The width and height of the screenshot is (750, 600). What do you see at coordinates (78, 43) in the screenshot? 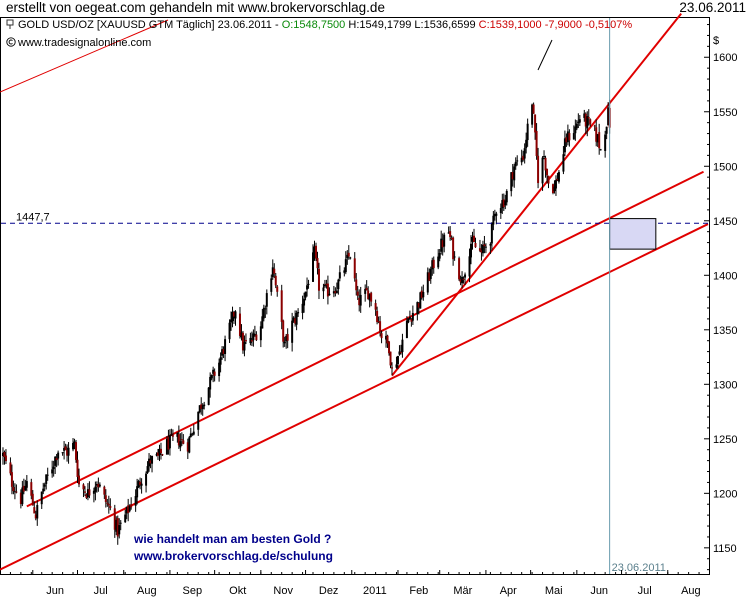
I see `source-link: www.tradesignalonline.com` at bounding box center [78, 43].